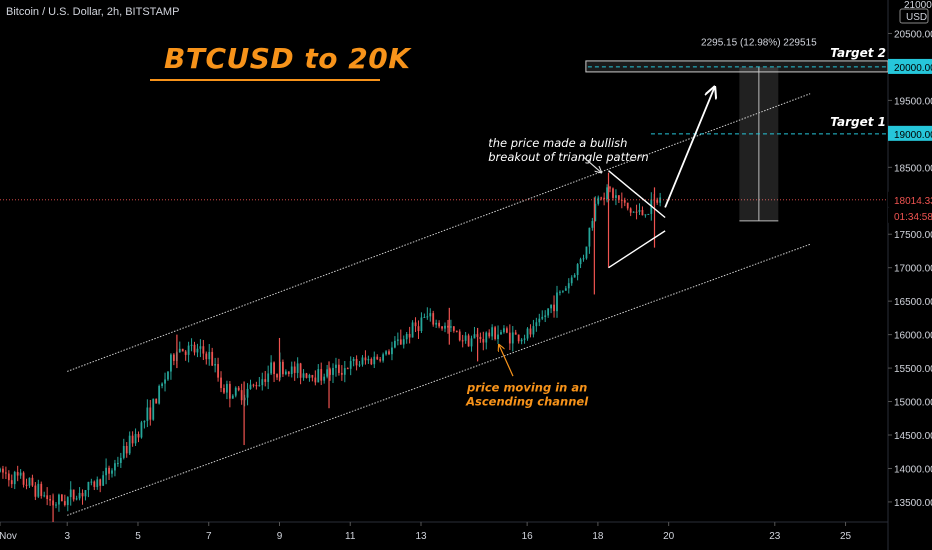  Describe the element at coordinates (775, 536) in the screenshot. I see `date-tick-label: 23` at that location.